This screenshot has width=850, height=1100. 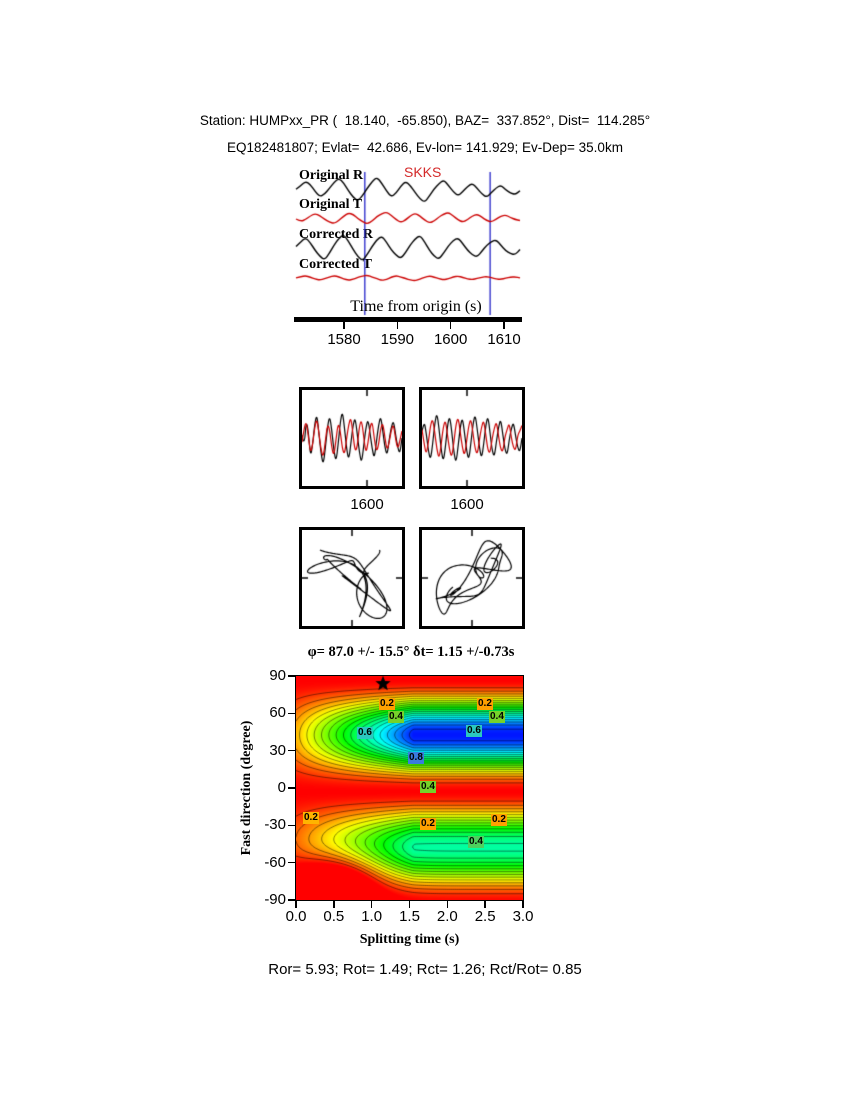 I want to click on particle-motion-panel-right, so click(x=472, y=578).